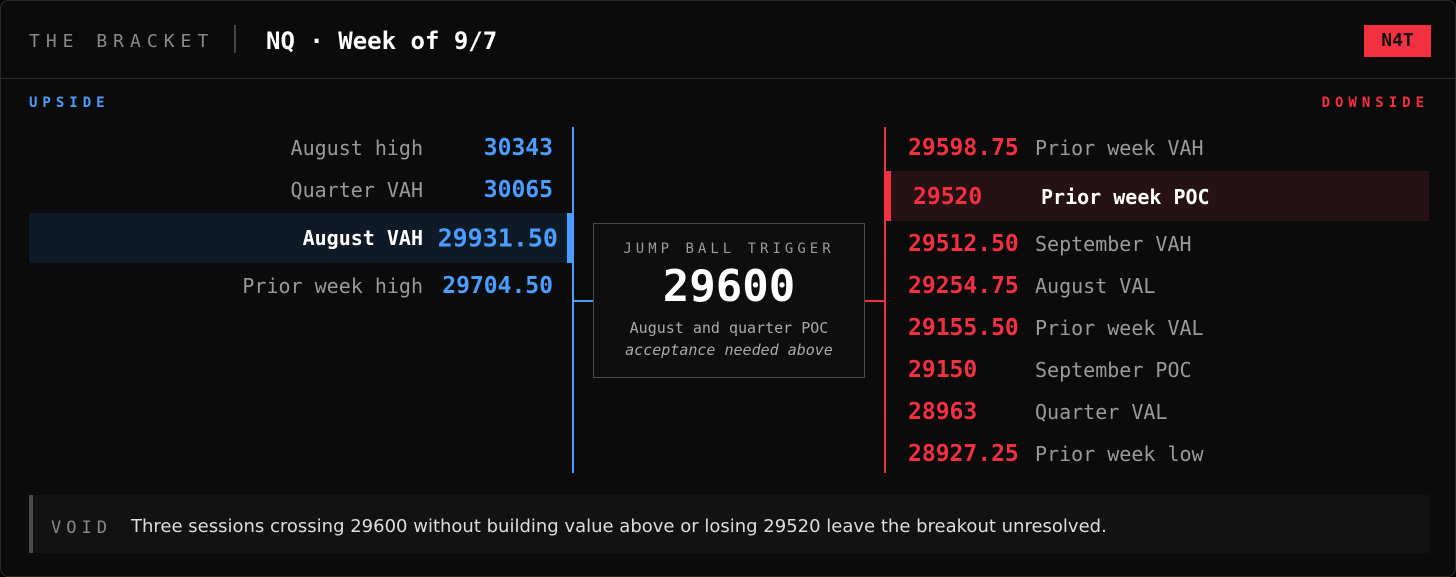 Image resolution: width=1456 pixels, height=577 pixels. Describe the element at coordinates (81, 528) in the screenshot. I see `footer-tag: VOID` at that location.